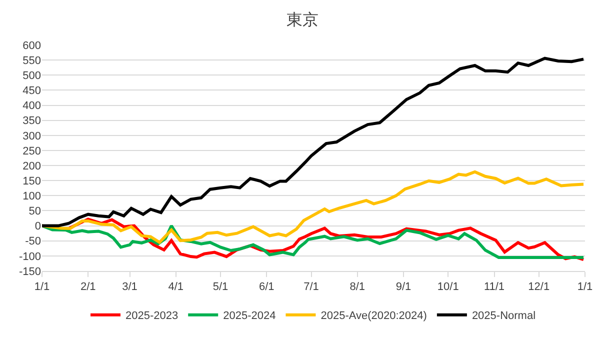  I want to click on x-tick-label: 9/1, so click(404, 287).